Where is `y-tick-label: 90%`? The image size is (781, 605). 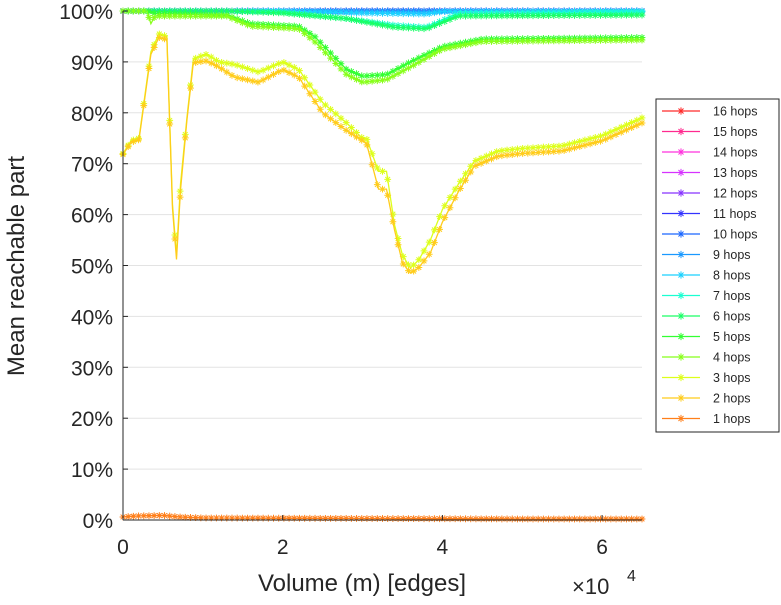 y-tick-label: 90% is located at coordinates (92, 63).